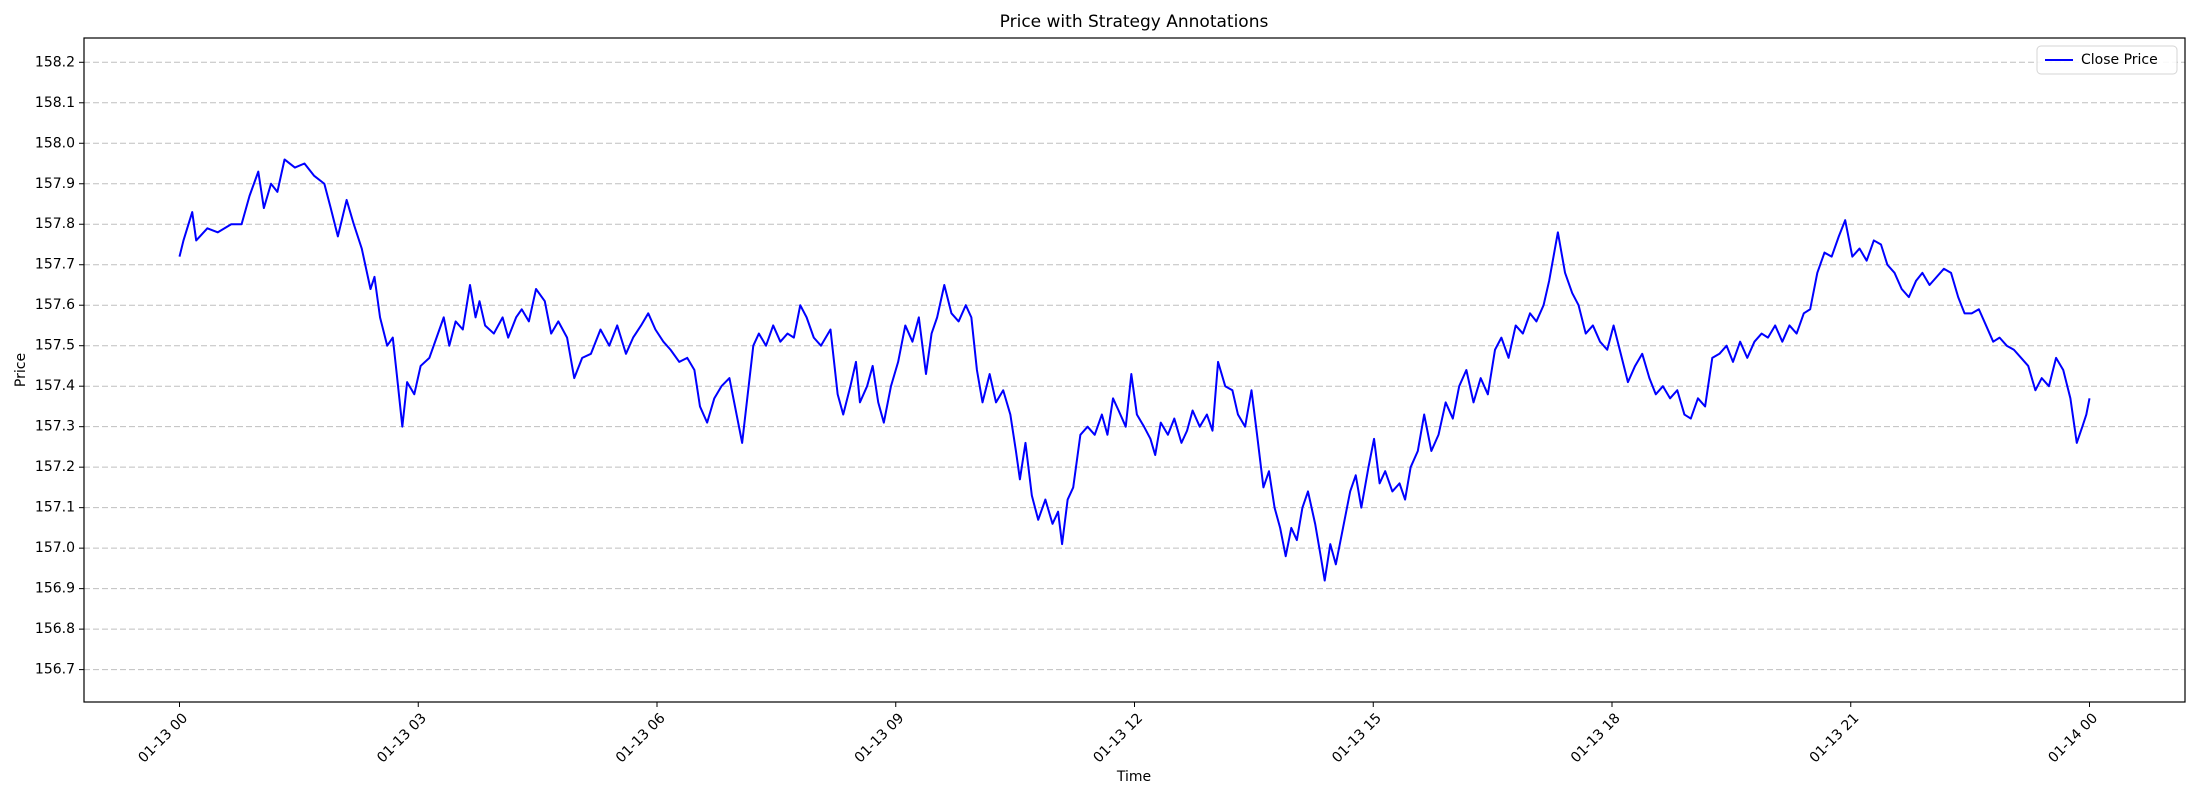 Image resolution: width=2200 pixels, height=804 pixels. Describe the element at coordinates (1118, 738) in the screenshot. I see `x-tick-label: 01-13 12` at that location.